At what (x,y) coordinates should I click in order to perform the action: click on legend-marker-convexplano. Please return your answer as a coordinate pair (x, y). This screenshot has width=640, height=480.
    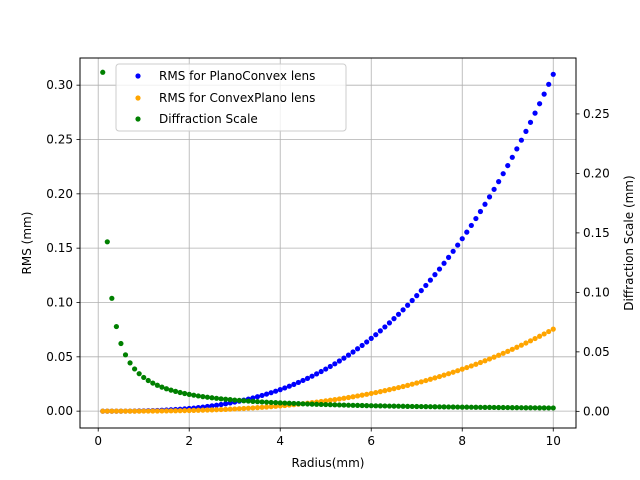
    Looking at the image, I should click on (138, 98).